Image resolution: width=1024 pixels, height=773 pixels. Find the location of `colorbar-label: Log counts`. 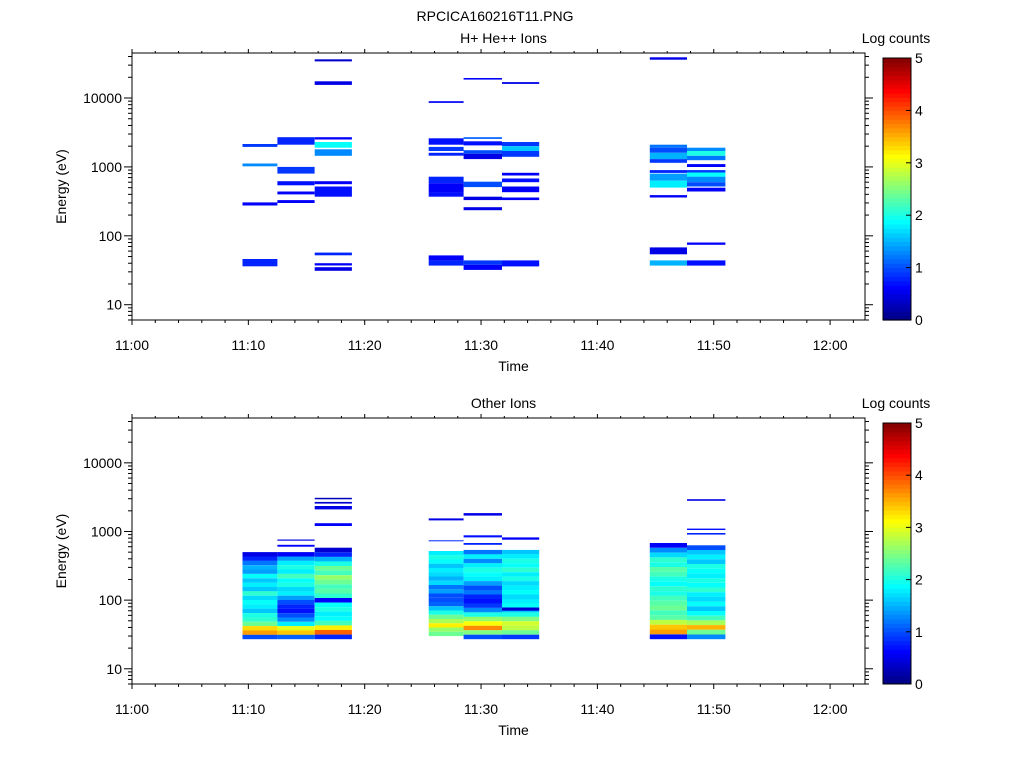

colorbar-label: Log counts is located at coordinates (896, 403).